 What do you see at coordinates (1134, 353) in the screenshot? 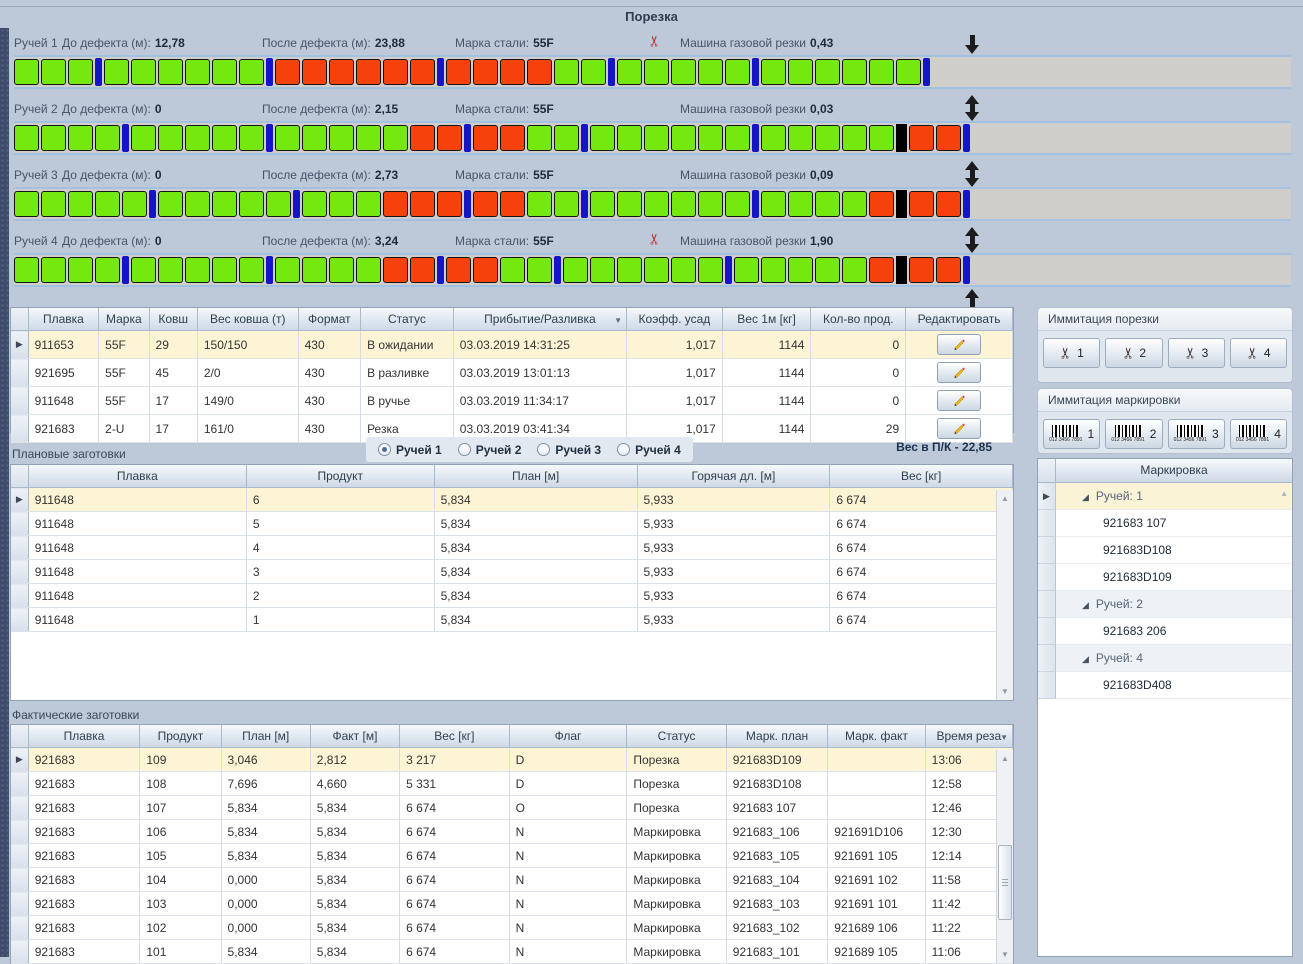
I see `cut-imitation-button-2: ✂ 2` at bounding box center [1134, 353].